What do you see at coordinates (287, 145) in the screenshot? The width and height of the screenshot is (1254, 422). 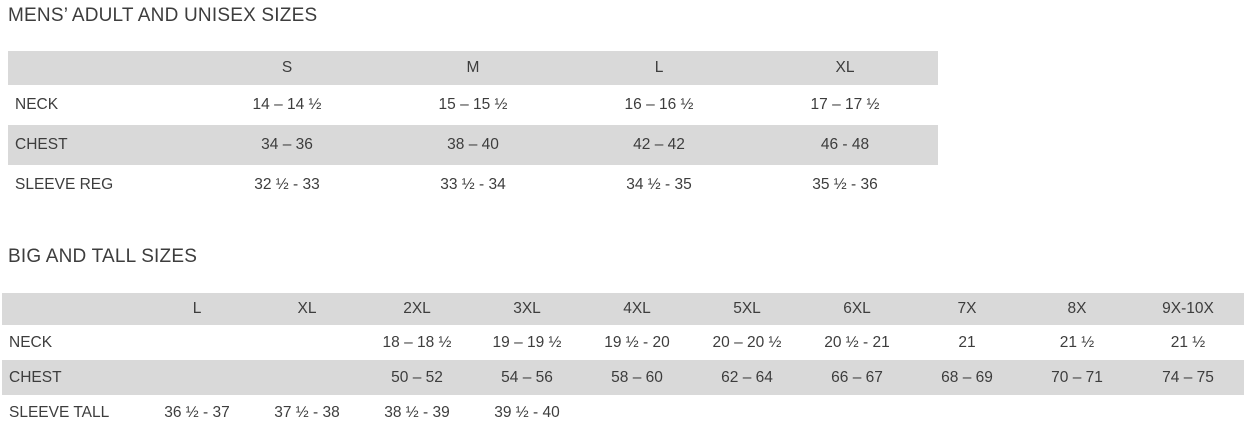 I see `size-value: 34 – 36` at bounding box center [287, 145].